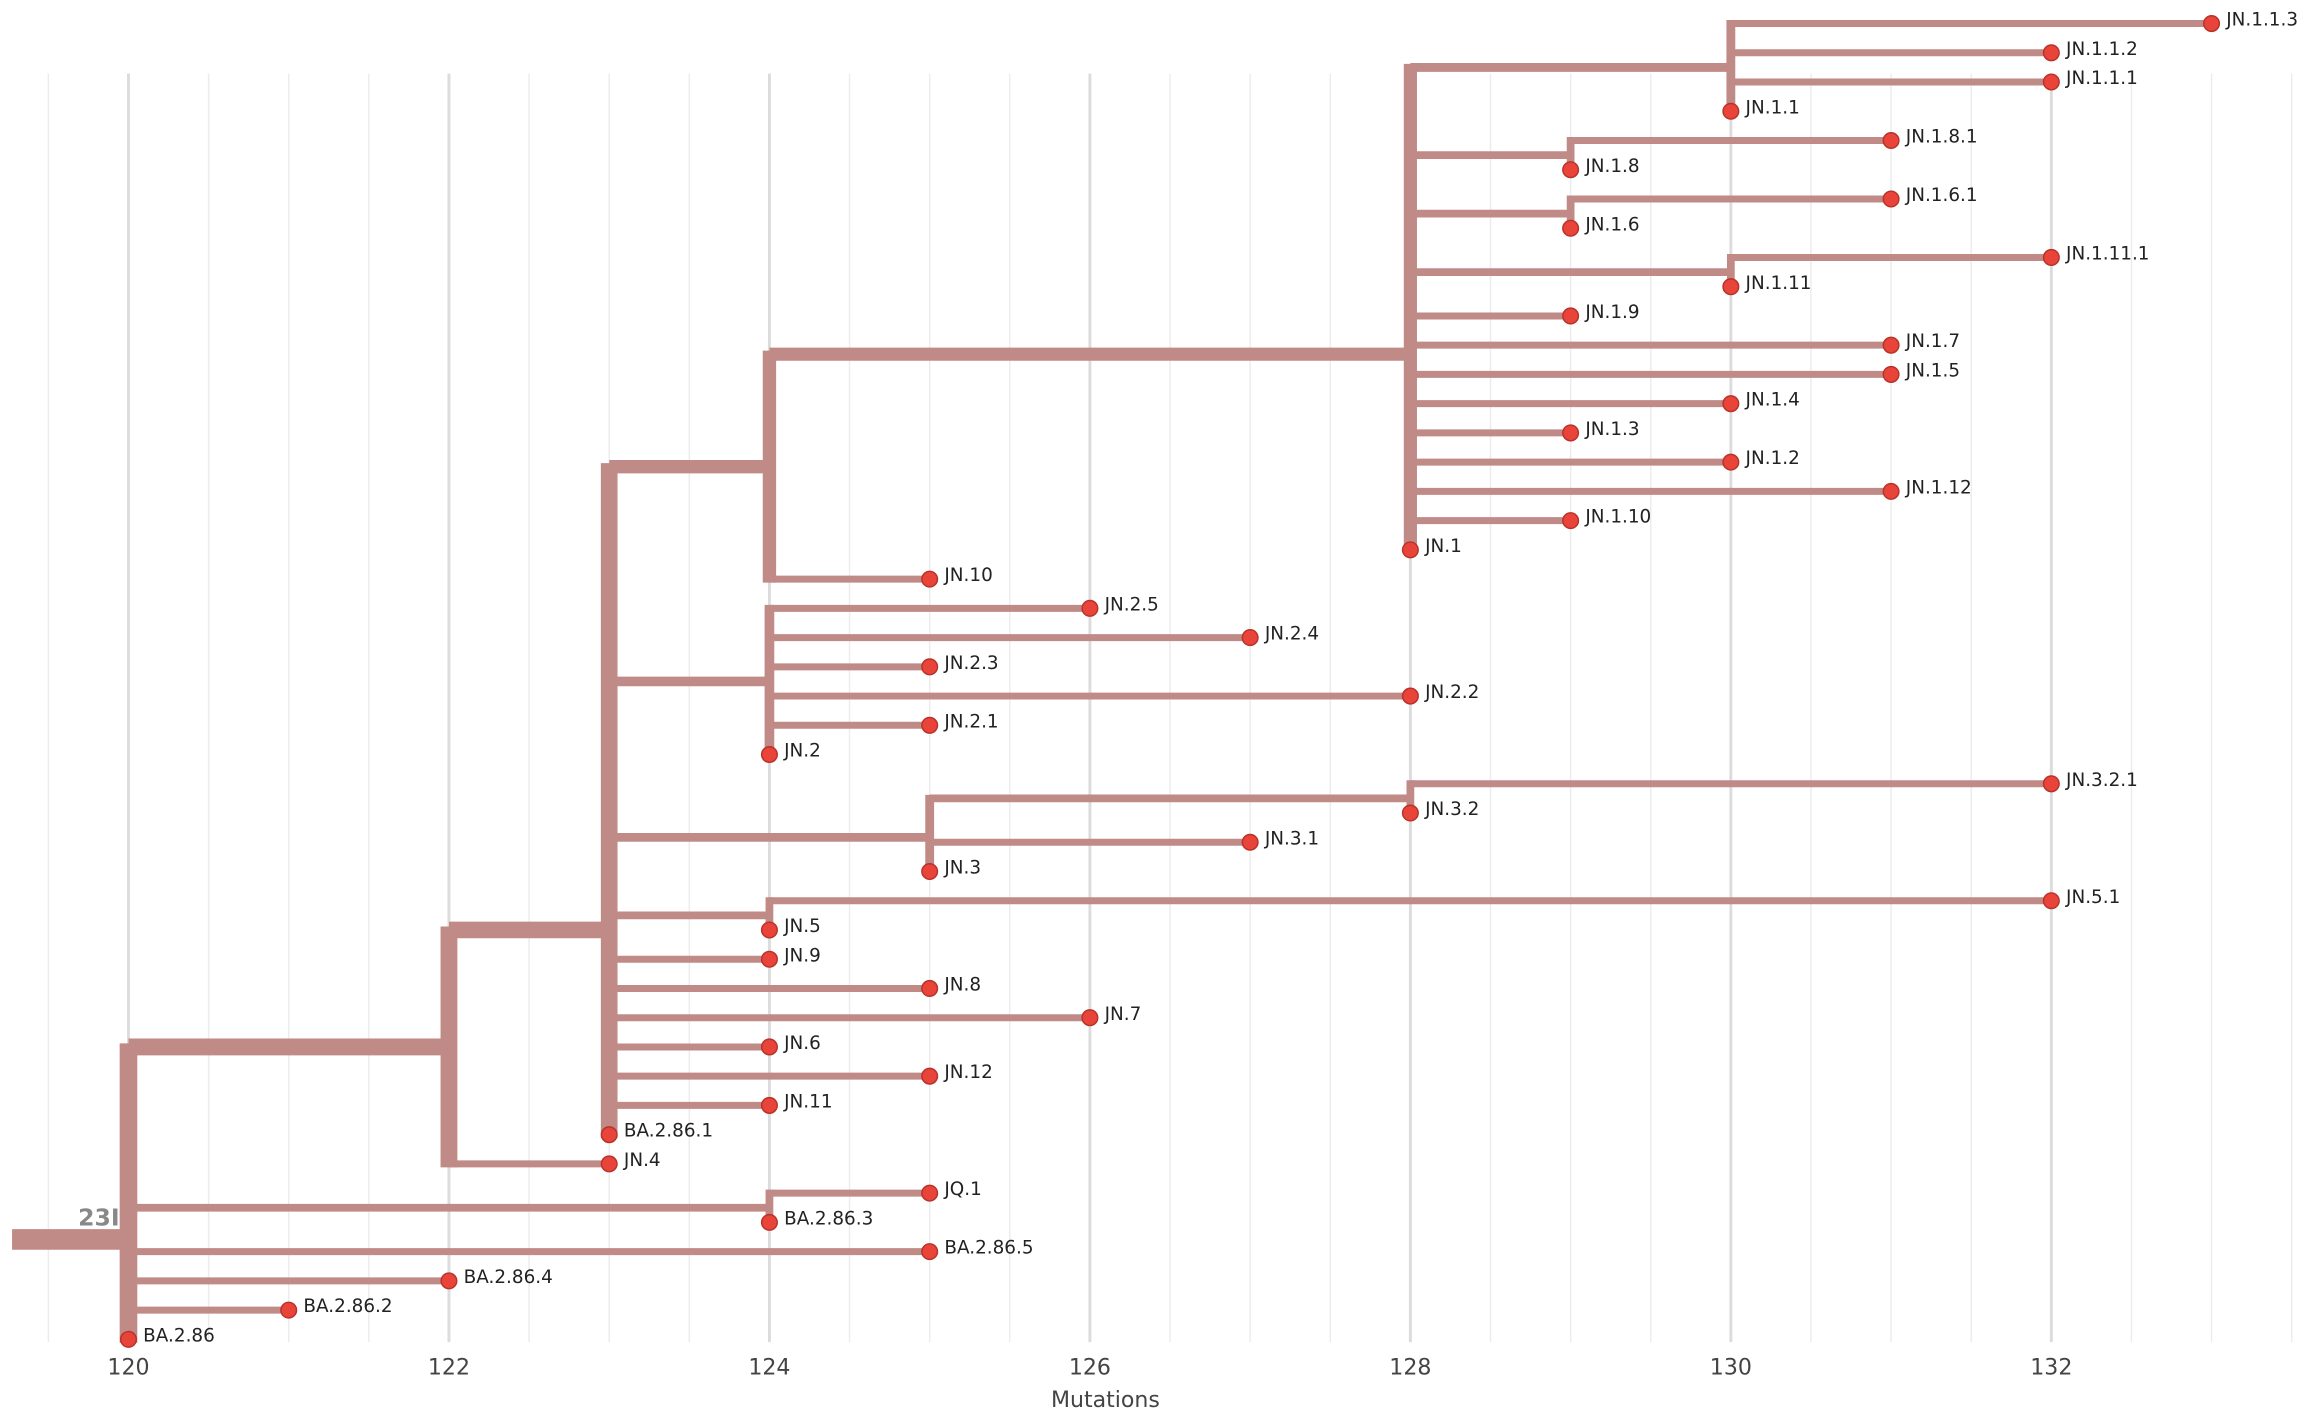  Describe the element at coordinates (1451, 809) in the screenshot. I see `tip-label: JN.3.2` at that location.